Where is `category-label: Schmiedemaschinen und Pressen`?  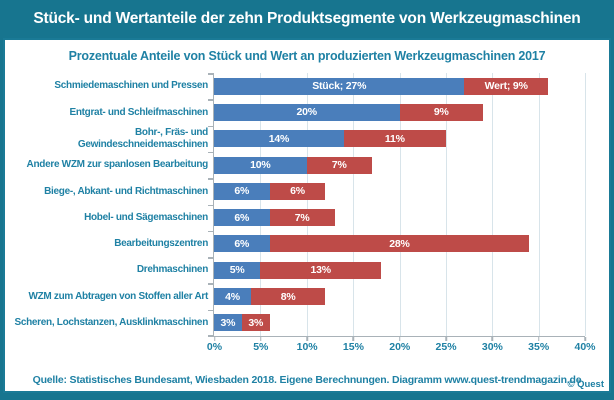 category-label: Schmiedemaschinen und Pressen is located at coordinates (131, 86).